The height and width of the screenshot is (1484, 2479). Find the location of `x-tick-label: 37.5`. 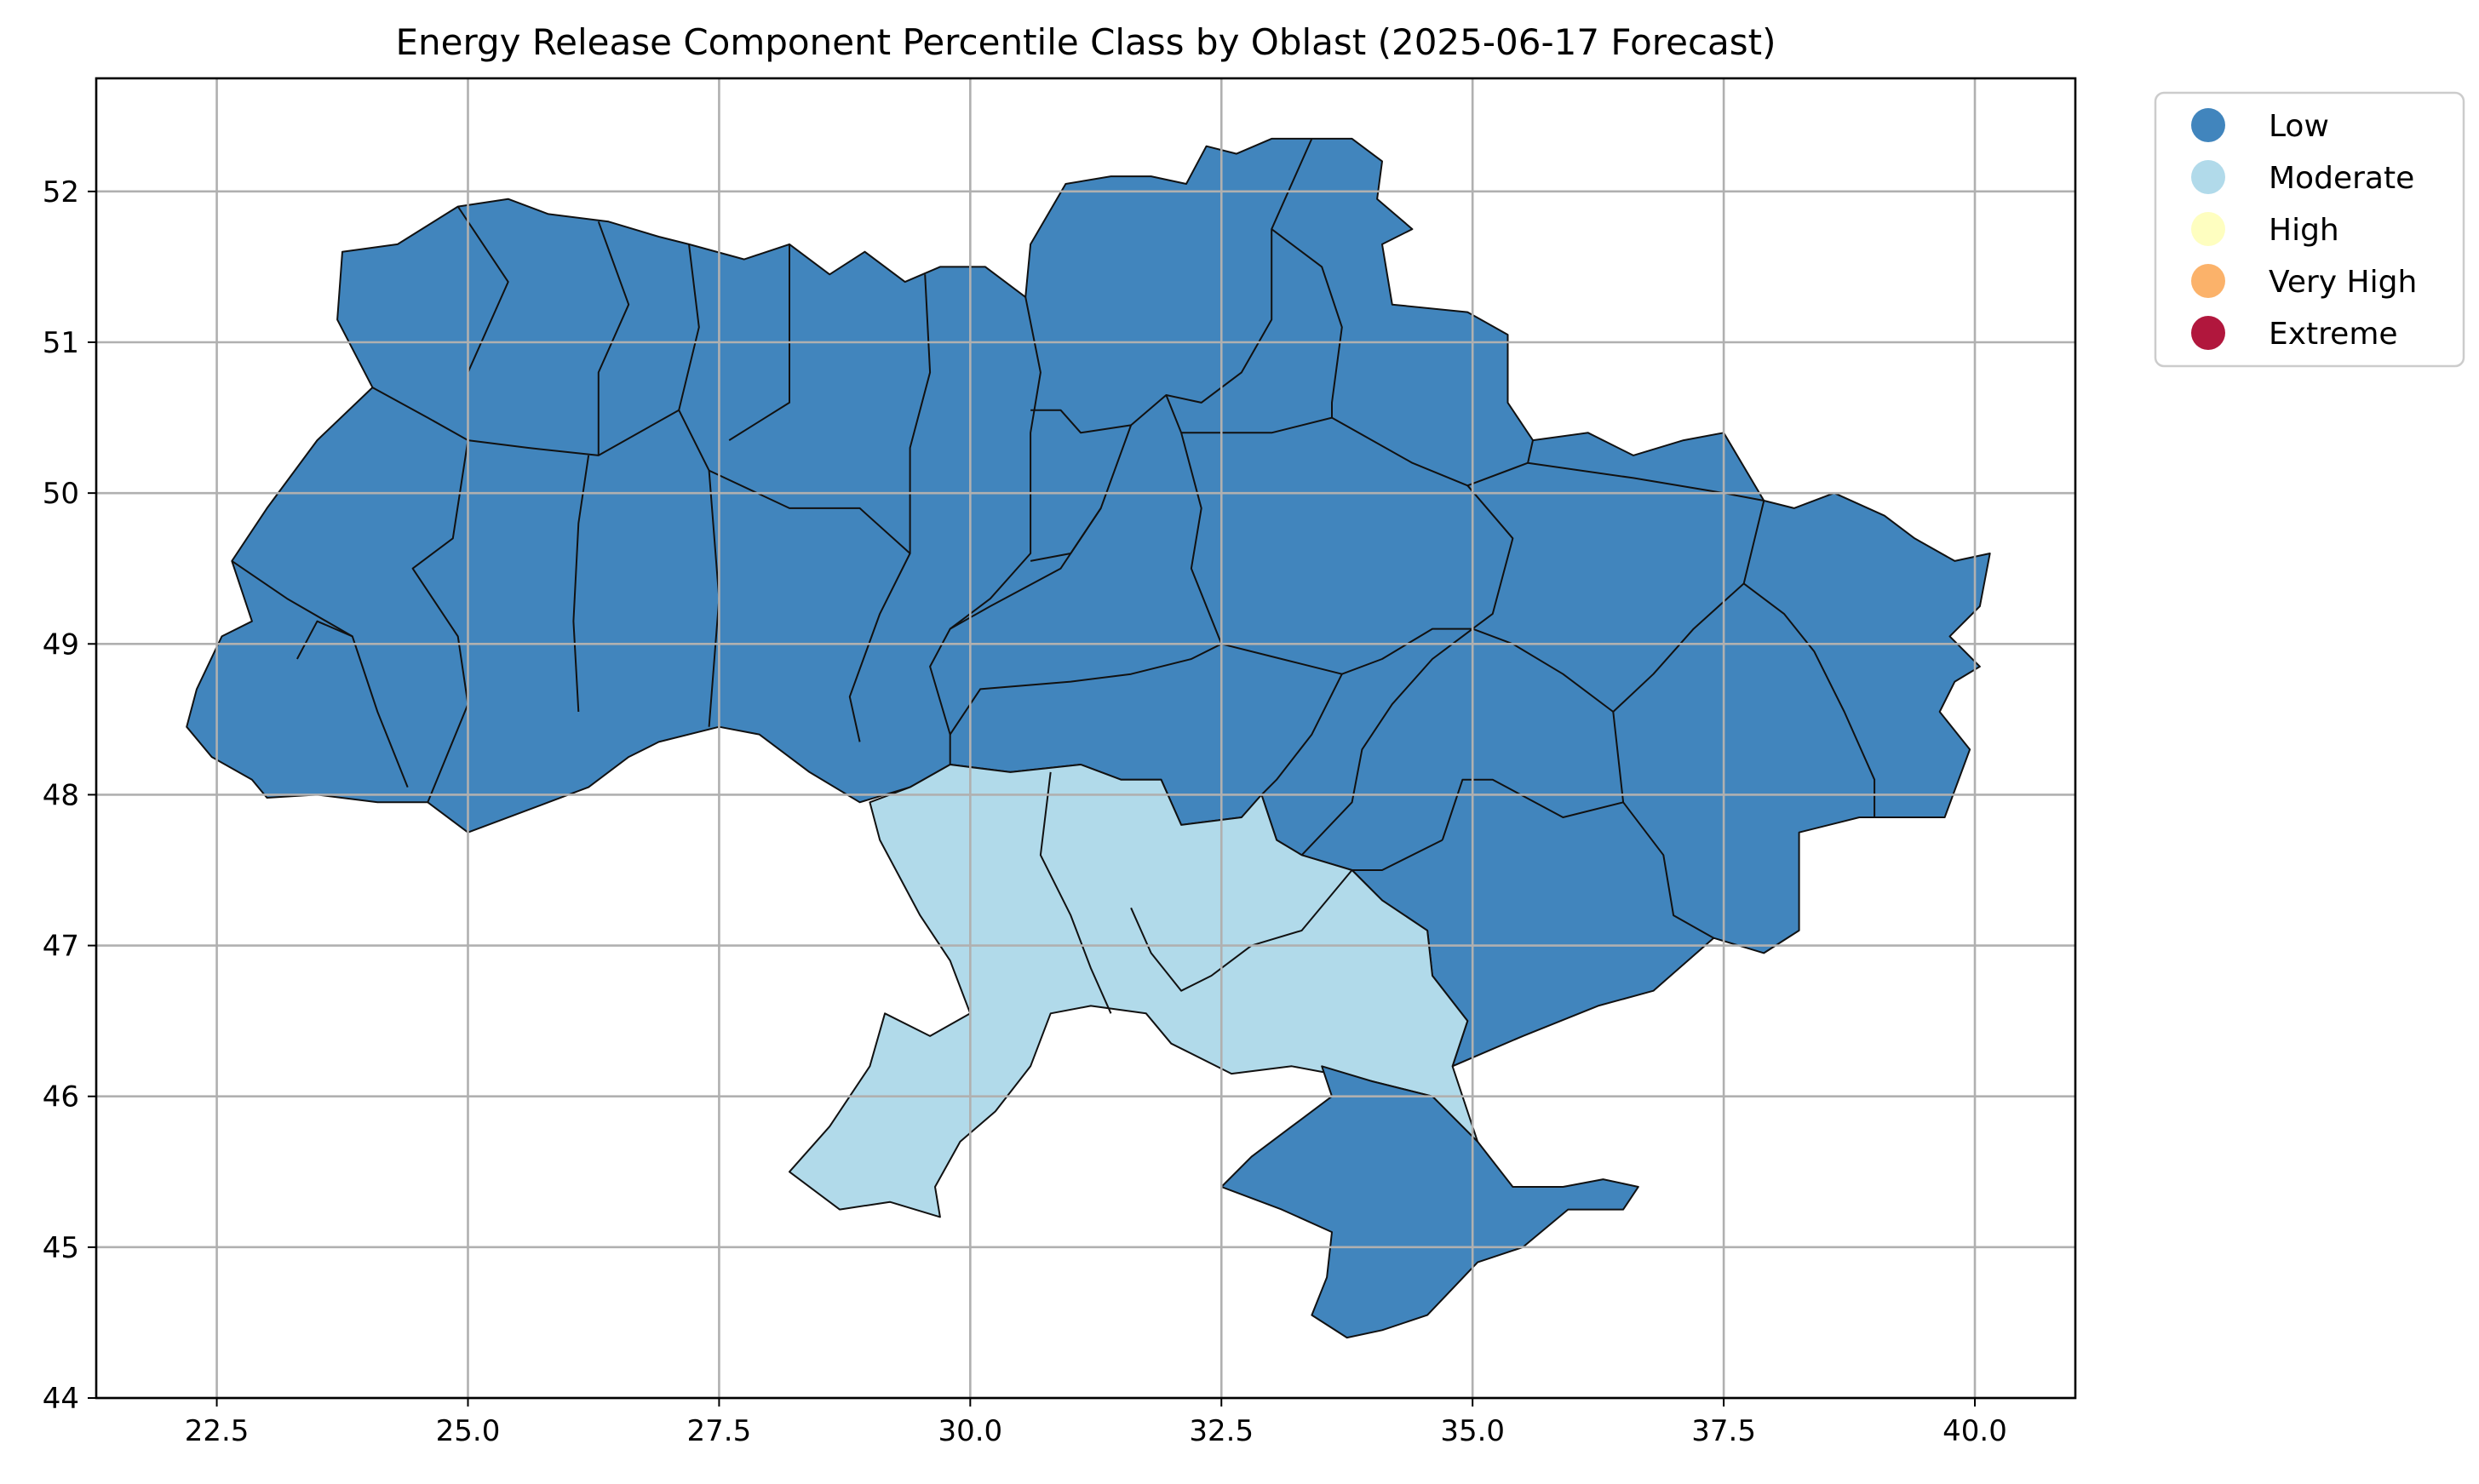

x-tick-label: 37.5 is located at coordinates (1723, 1431).